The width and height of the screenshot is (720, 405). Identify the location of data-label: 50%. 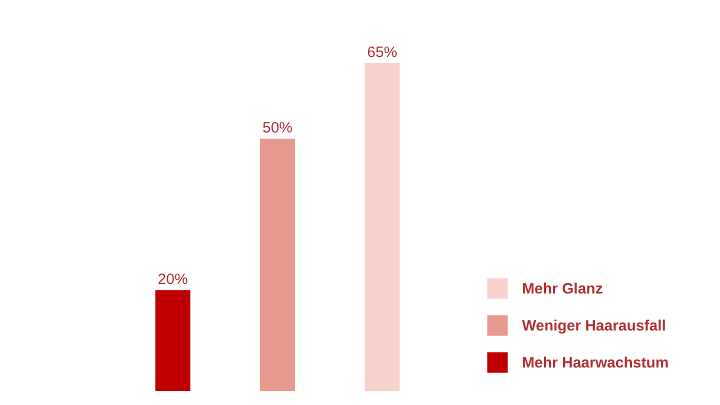
(277, 128).